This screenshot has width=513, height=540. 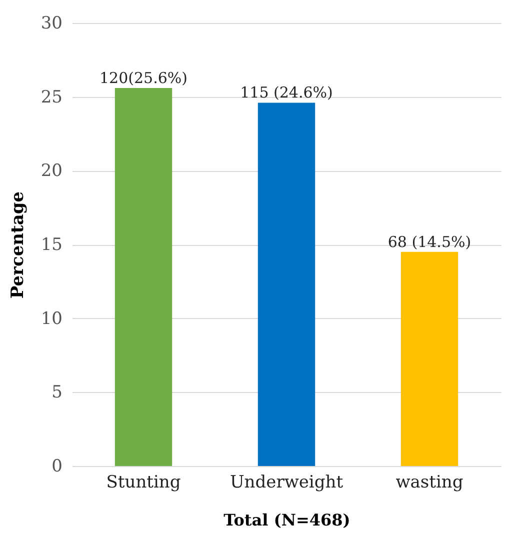 What do you see at coordinates (143, 482) in the screenshot?
I see `x-tick-label: Stunting` at bounding box center [143, 482].